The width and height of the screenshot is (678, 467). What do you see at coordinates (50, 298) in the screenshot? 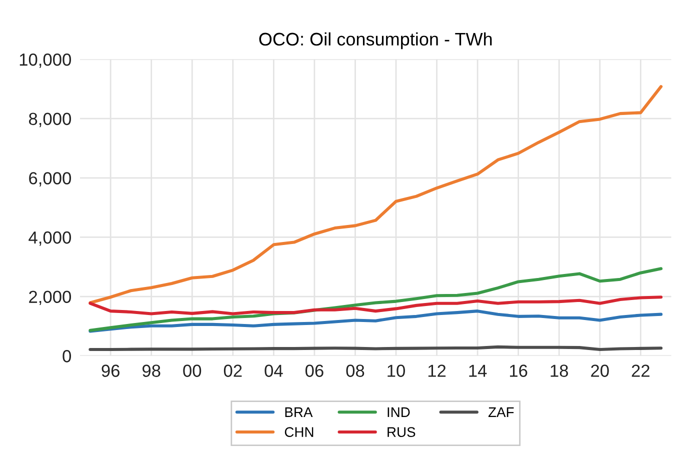
I see `y-tick-label: 2,000` at bounding box center [50, 298].